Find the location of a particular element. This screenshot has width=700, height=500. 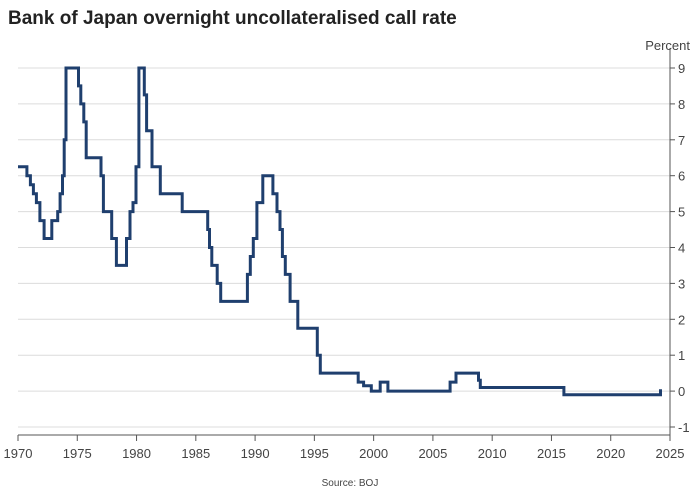

x-tick-label-2025: 2025 is located at coordinates (670, 453).